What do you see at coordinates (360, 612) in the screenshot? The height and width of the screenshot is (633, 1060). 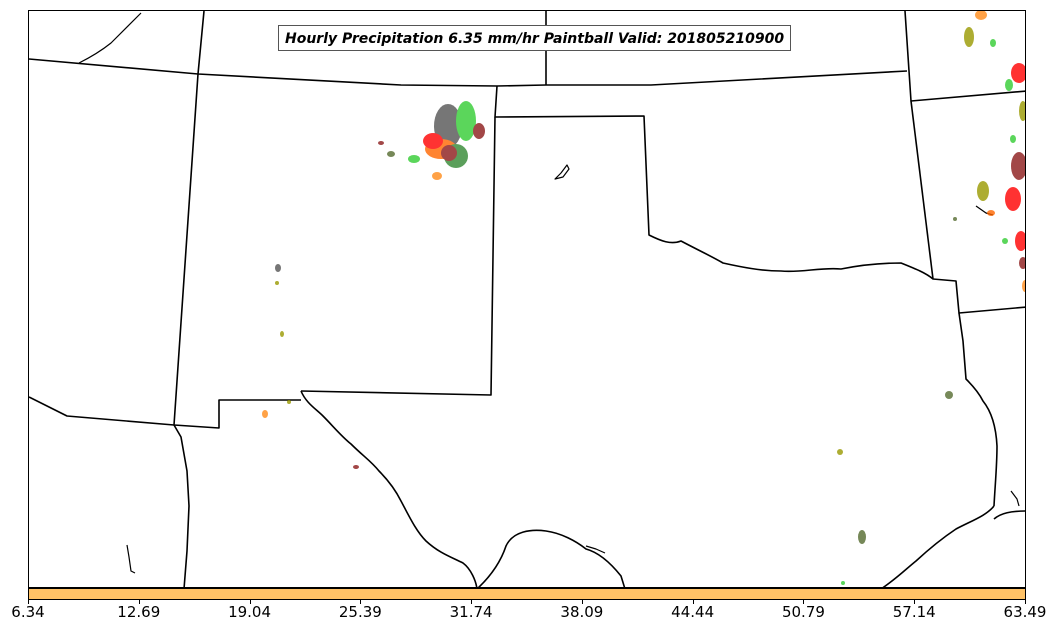 I see `colorbar-tick-label: 25.39` at bounding box center [360, 612].